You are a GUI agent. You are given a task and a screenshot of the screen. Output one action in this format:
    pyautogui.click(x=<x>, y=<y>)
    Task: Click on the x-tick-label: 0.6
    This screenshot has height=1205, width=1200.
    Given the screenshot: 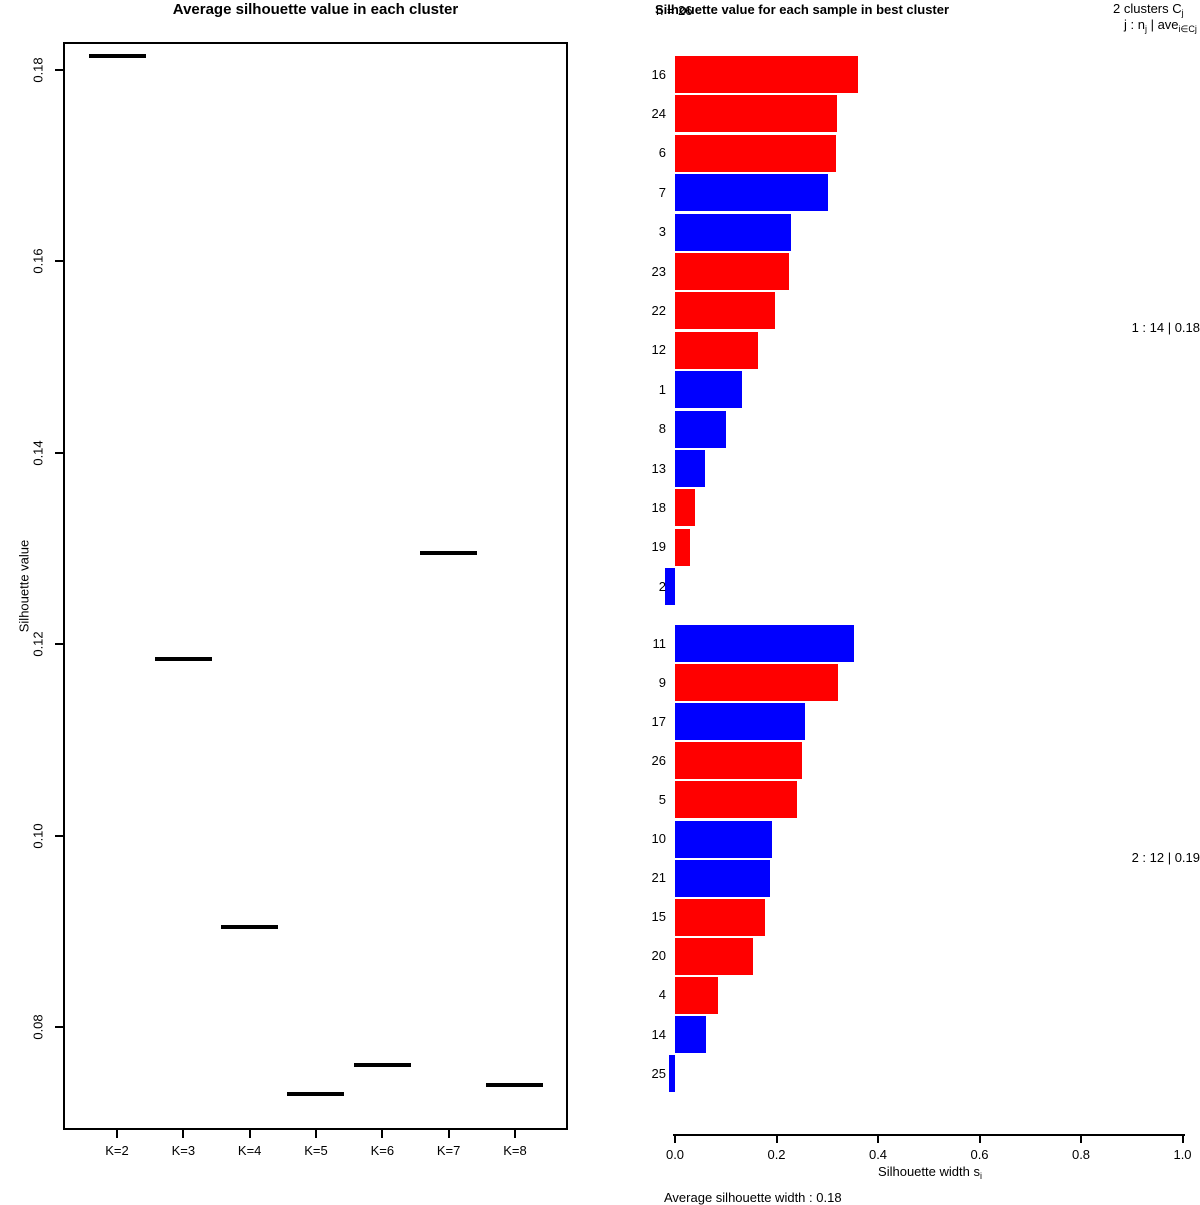 What is the action you would take?
    pyautogui.click(x=979, y=1154)
    